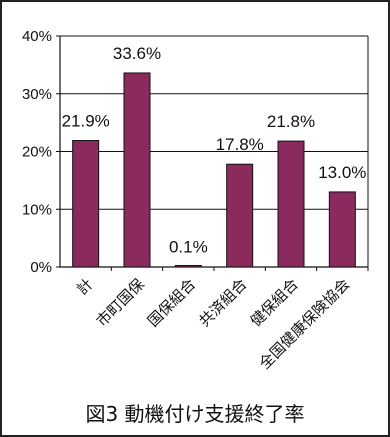 The image size is (390, 437). What do you see at coordinates (291, 121) in the screenshot?
I see `data-label: 21.8%` at bounding box center [291, 121].